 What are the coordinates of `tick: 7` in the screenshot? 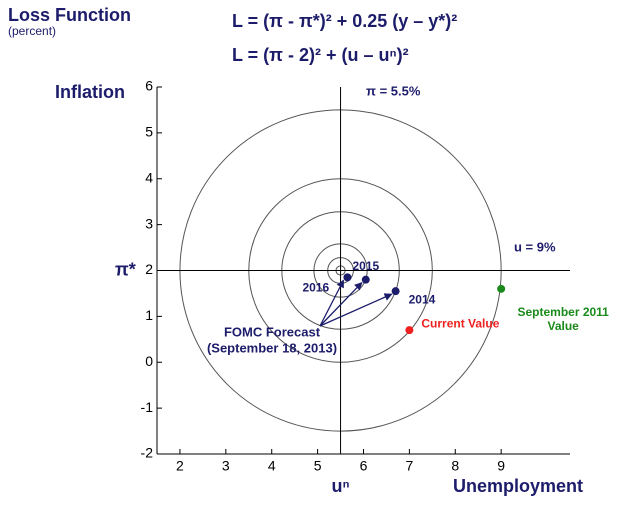 It's located at (409, 466).